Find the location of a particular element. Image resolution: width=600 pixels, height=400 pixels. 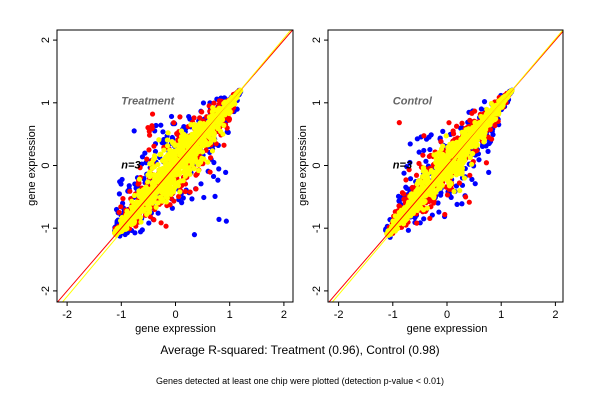

x-tick-label: -2 is located at coordinates (67, 315).